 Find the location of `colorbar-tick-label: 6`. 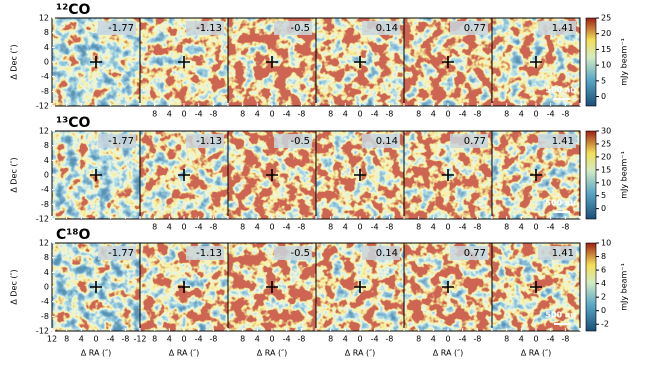

colorbar-tick-label: 6 is located at coordinates (603, 270).